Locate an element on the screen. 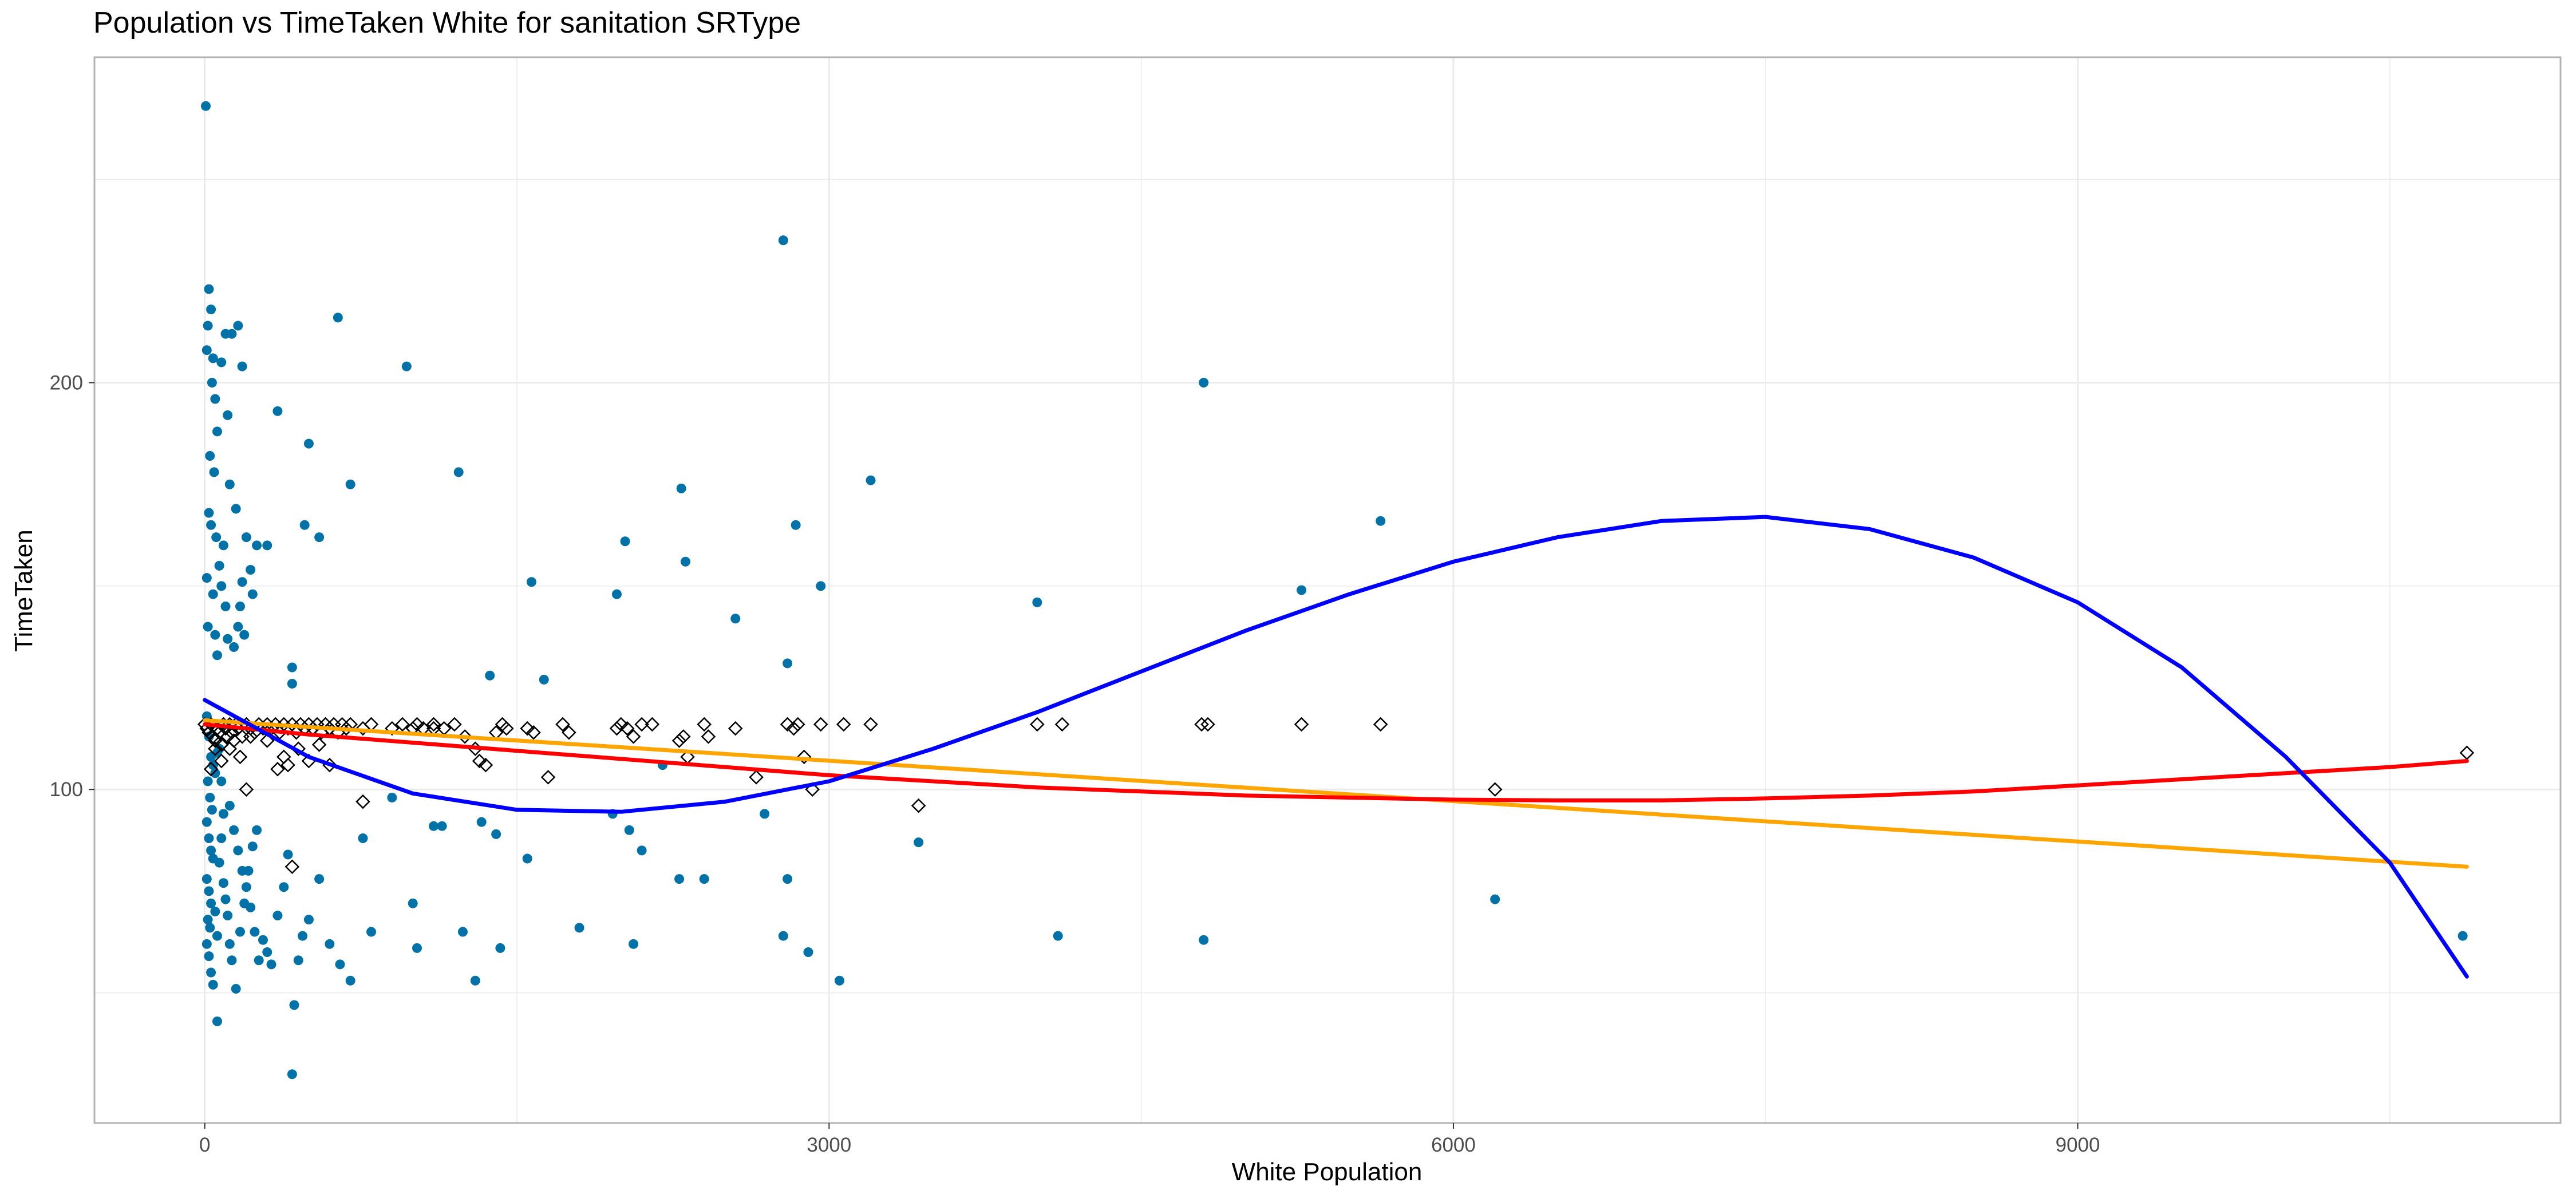  x-tick-label: 6000 is located at coordinates (1453, 1145).